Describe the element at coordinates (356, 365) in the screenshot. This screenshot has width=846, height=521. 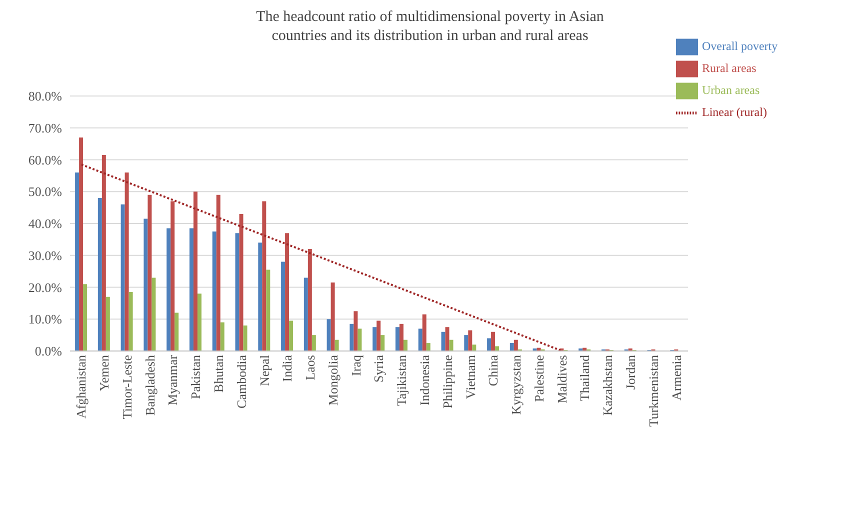
I see `x-tick-label: Iraq` at that location.